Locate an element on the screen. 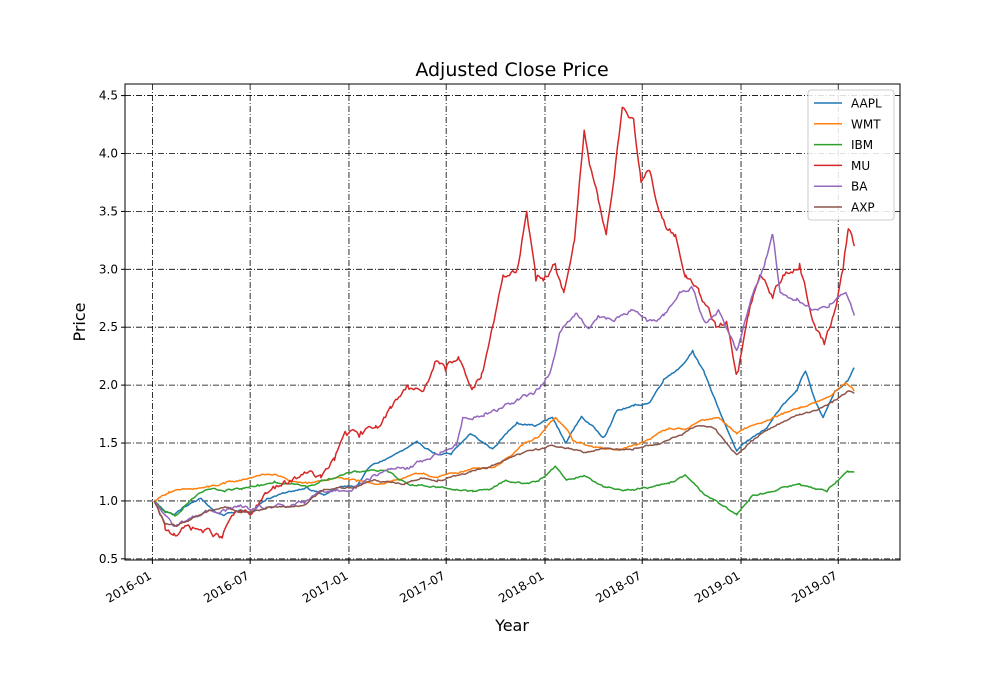  y-tick-label: 2.0 is located at coordinates (108, 385).